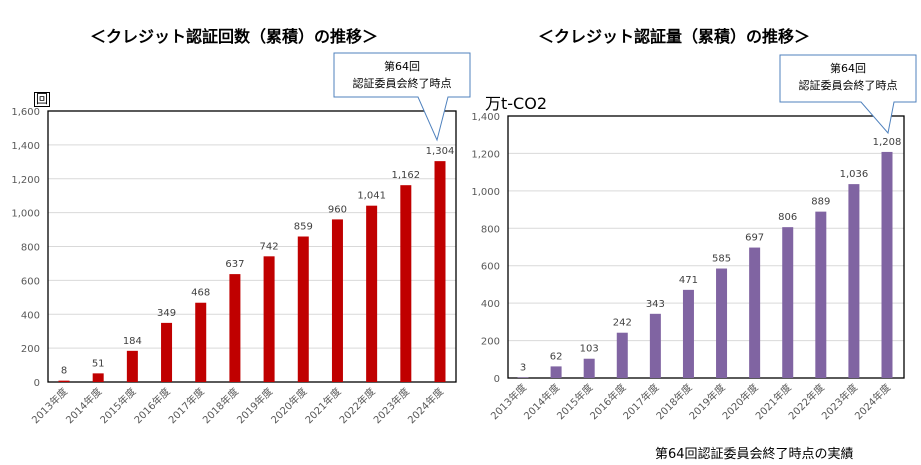 The width and height of the screenshot is (921, 465). Describe the element at coordinates (485, 154) in the screenshot. I see `right-y-tick-label: 1,200` at that location.